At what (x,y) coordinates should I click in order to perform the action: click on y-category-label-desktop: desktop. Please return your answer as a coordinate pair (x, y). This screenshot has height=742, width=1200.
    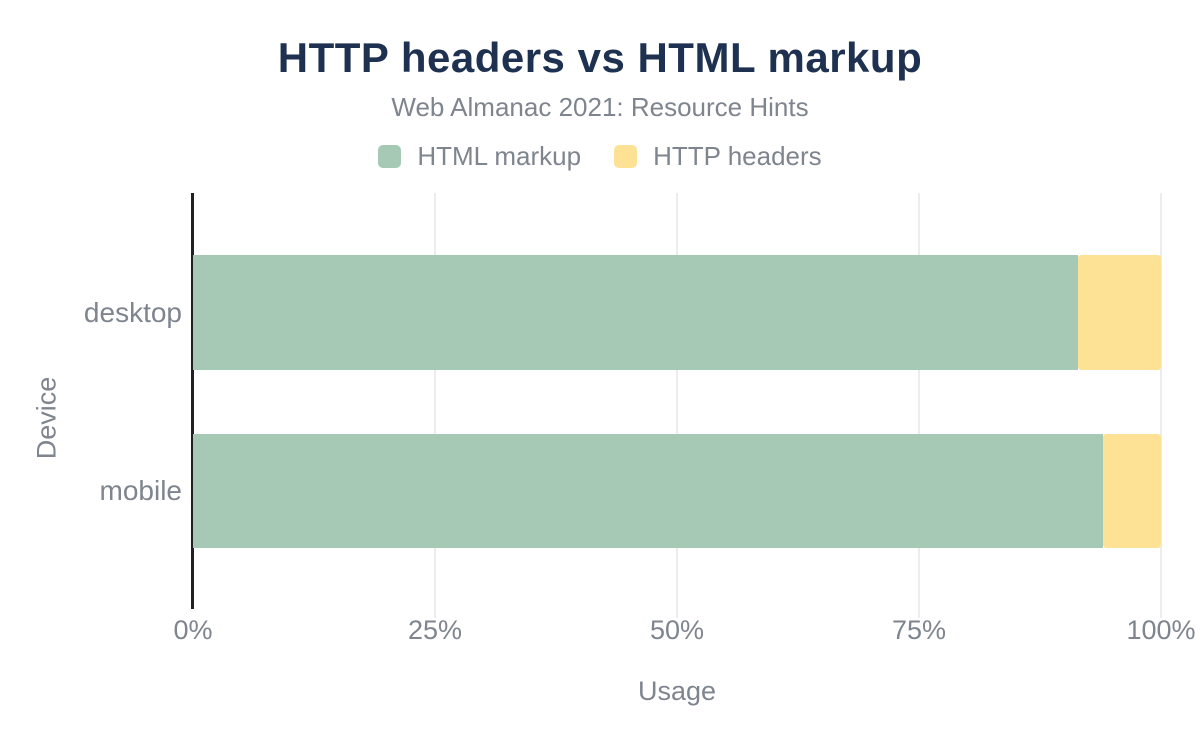
    Looking at the image, I should click on (132, 312).